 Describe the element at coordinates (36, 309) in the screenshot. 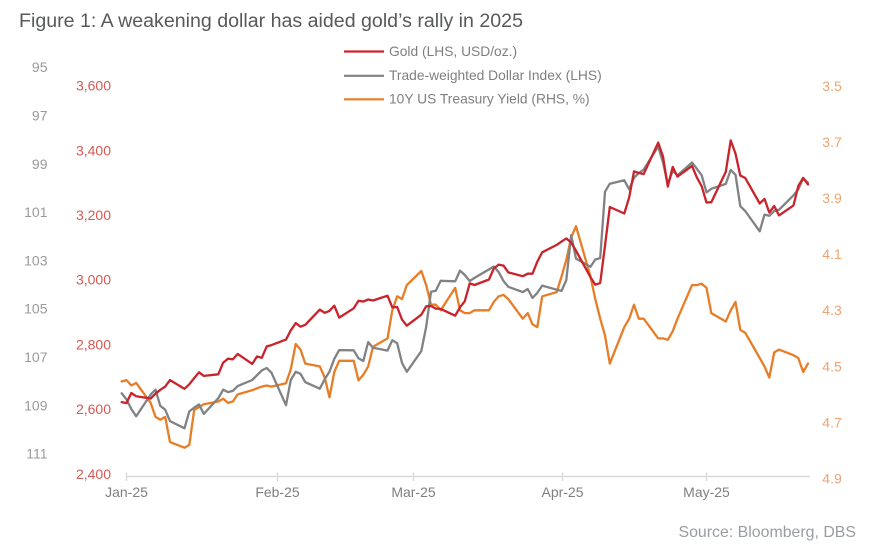

I see `svg-text: 105` at that location.